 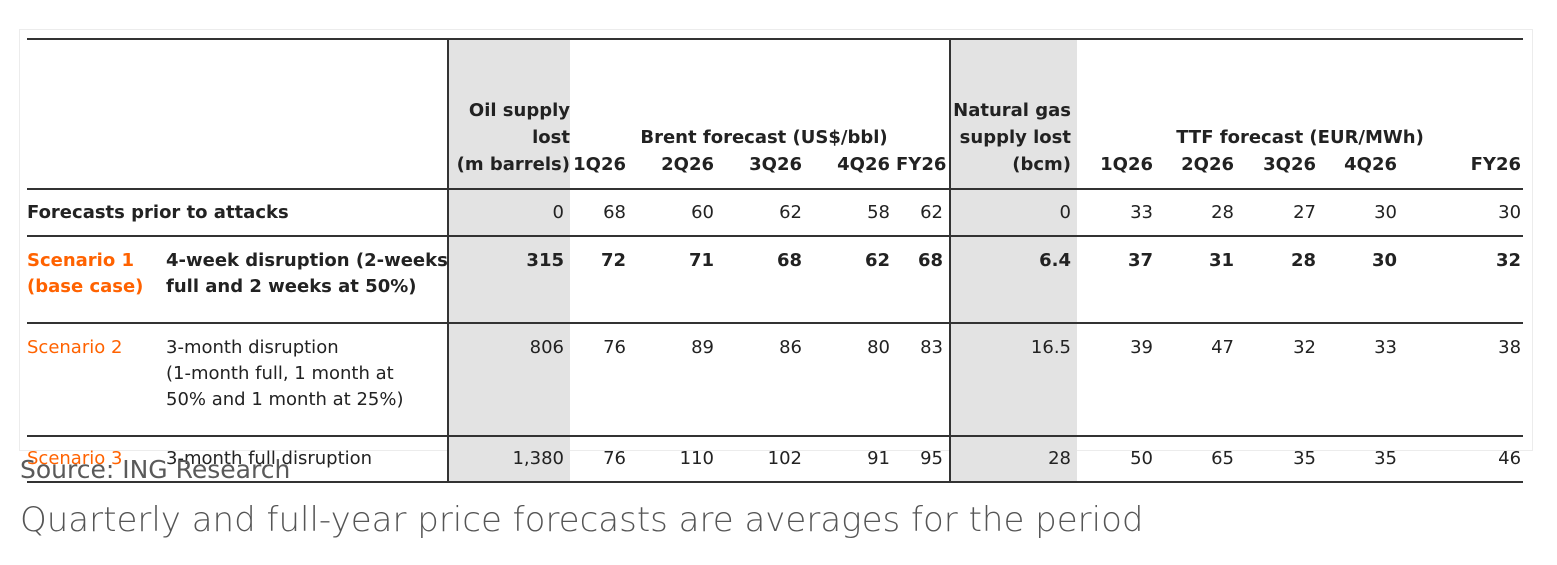 What do you see at coordinates (1281, 213) in the screenshot?
I see `ttf-3q26-value: 27` at bounding box center [1281, 213].